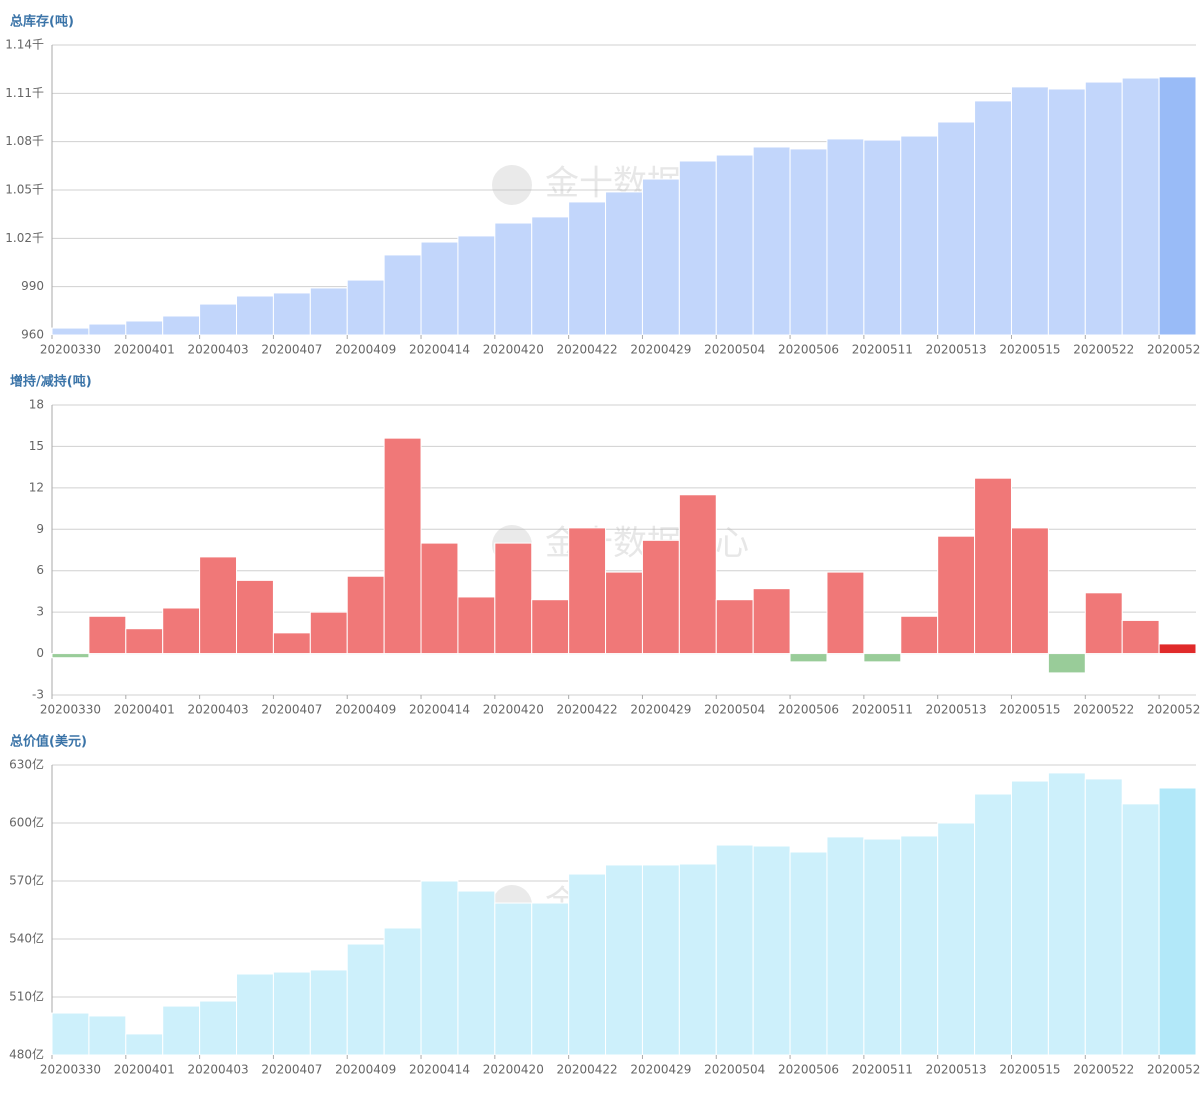 The image size is (1200, 1100). I want to click on y-tick-label: 15, so click(36, 446).